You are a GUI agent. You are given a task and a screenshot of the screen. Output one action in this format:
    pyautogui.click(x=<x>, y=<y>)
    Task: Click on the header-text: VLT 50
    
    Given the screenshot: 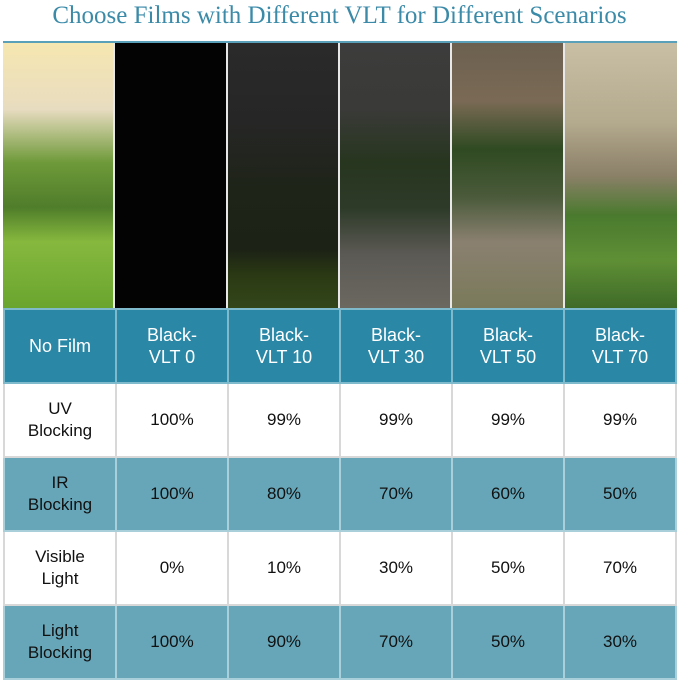 What is the action you would take?
    pyautogui.click(x=508, y=357)
    